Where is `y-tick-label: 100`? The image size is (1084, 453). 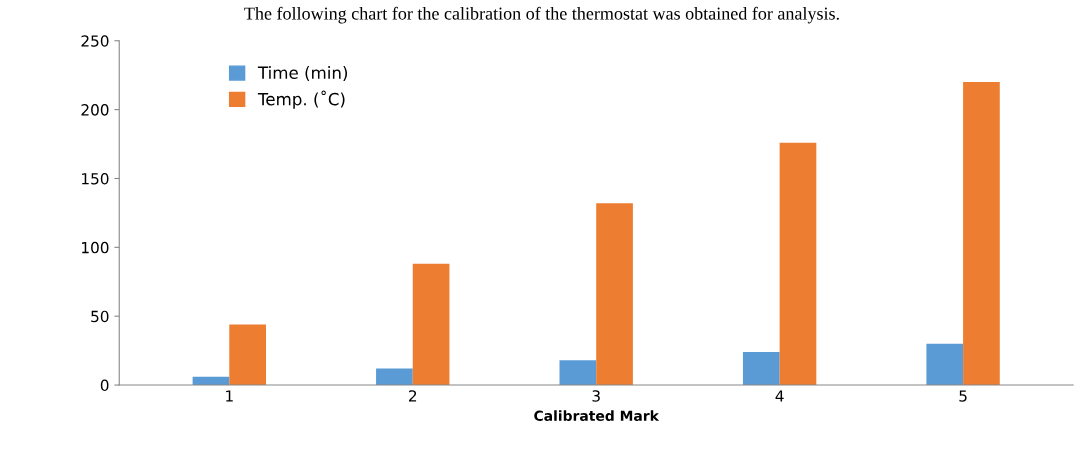 y-tick-label: 100 is located at coordinates (95, 247).